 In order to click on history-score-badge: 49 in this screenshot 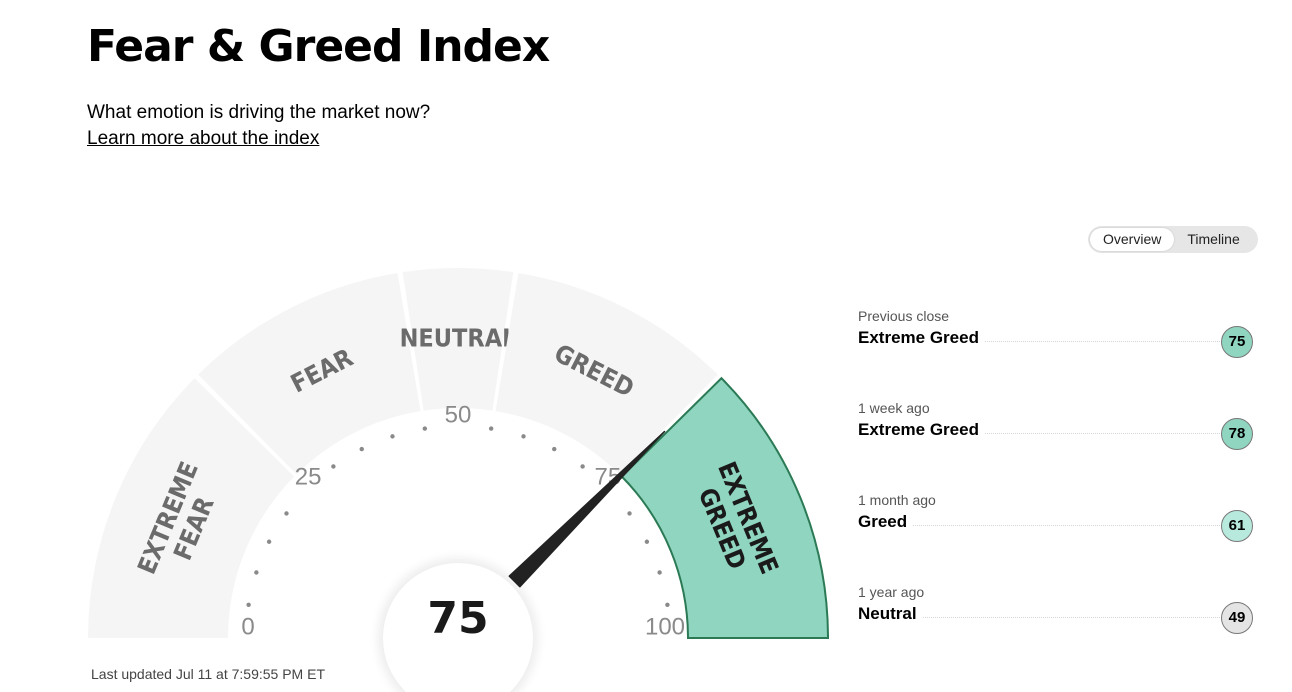, I will do `click(1237, 618)`.